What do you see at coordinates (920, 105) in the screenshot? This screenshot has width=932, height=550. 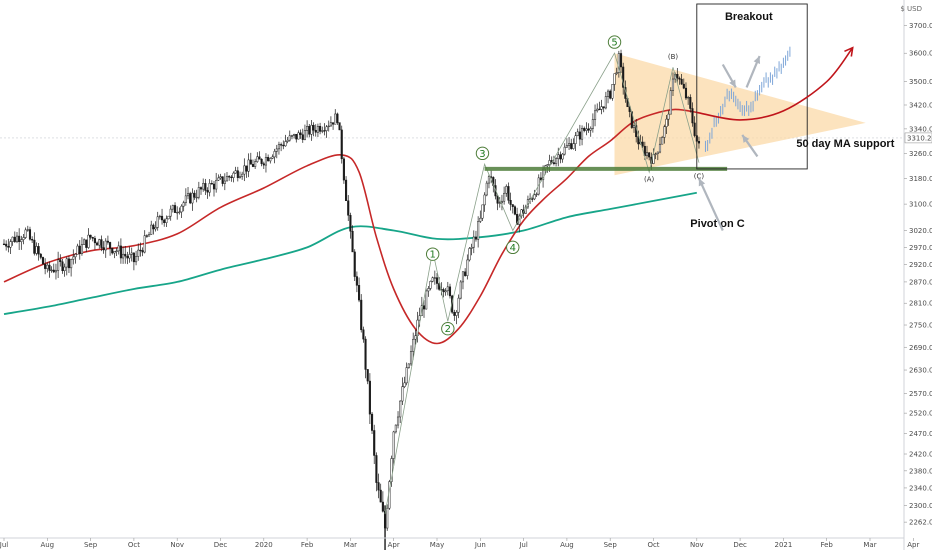 I see `y-tick-label: 3420.0` at bounding box center [920, 105].